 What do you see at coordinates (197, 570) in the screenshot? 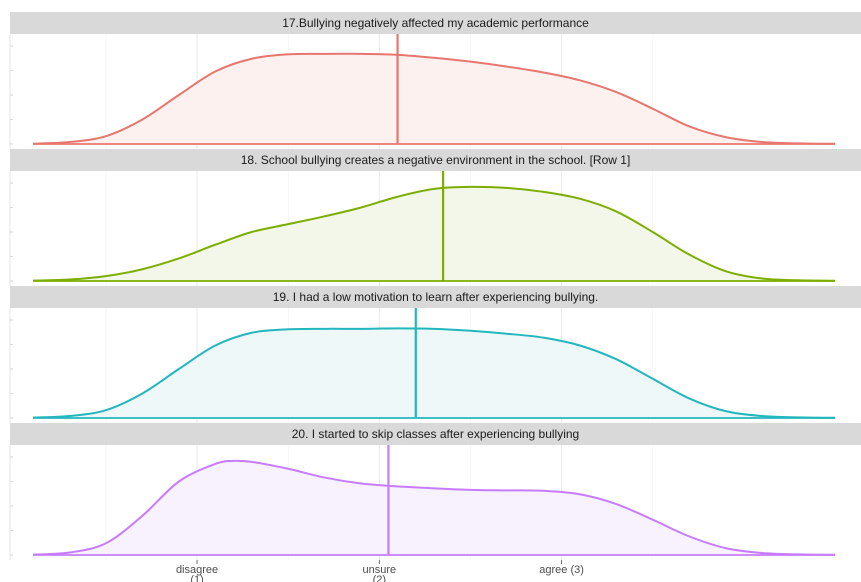
I see `x-tick-label: disagree` at bounding box center [197, 570].